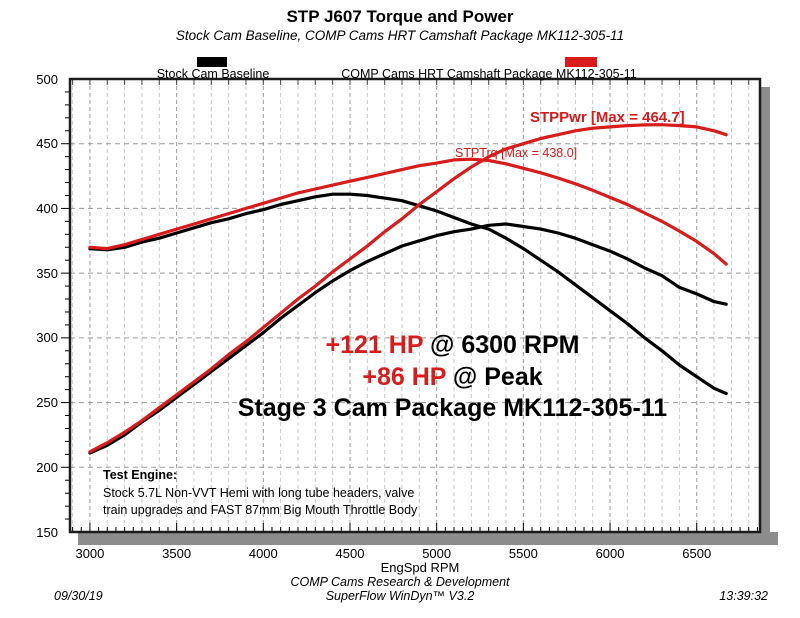  I want to click on x-tick-label: 6000, so click(610, 553).